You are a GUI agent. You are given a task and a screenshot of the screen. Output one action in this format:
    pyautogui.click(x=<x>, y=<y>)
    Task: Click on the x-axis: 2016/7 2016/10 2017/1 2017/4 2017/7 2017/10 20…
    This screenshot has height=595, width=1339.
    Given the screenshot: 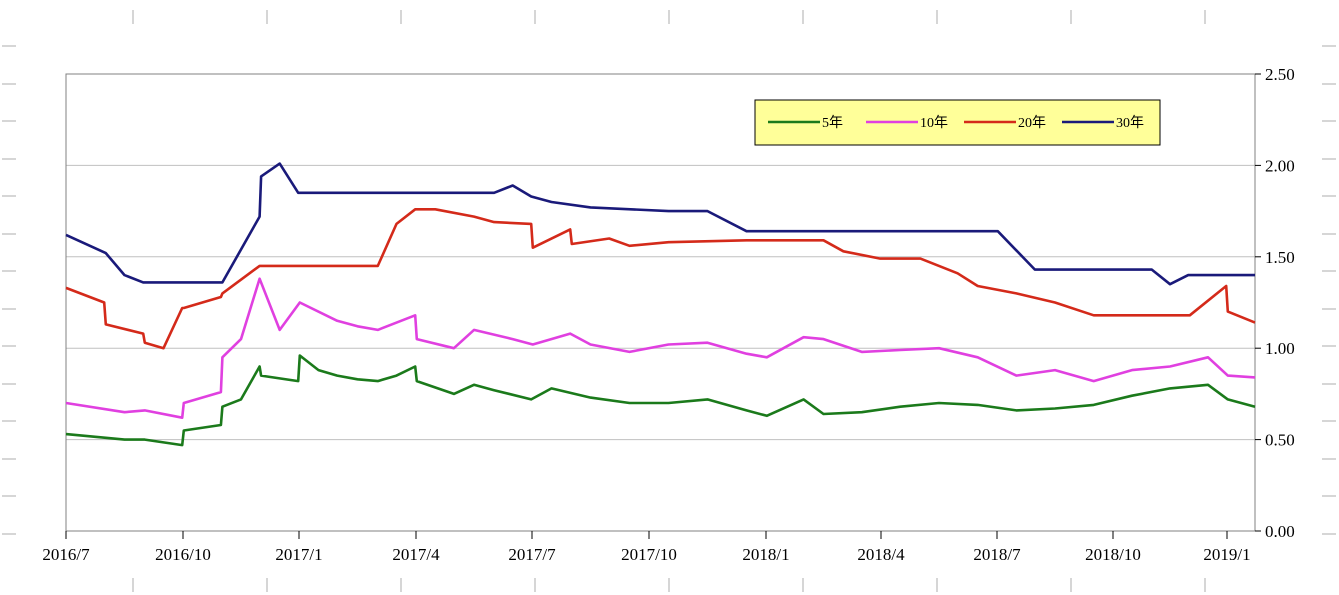 What is the action you would take?
    pyautogui.click(x=646, y=547)
    